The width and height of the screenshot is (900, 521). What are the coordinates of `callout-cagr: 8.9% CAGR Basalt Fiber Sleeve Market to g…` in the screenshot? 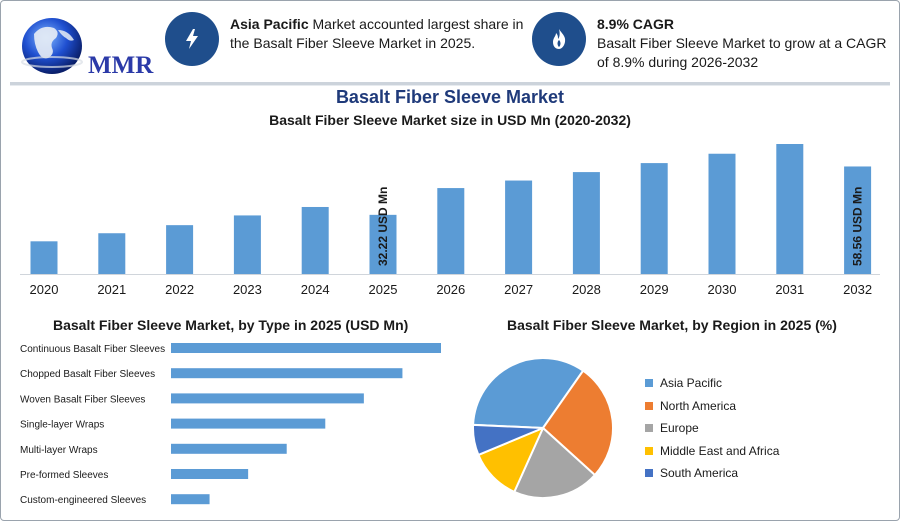 It's located at (744, 43).